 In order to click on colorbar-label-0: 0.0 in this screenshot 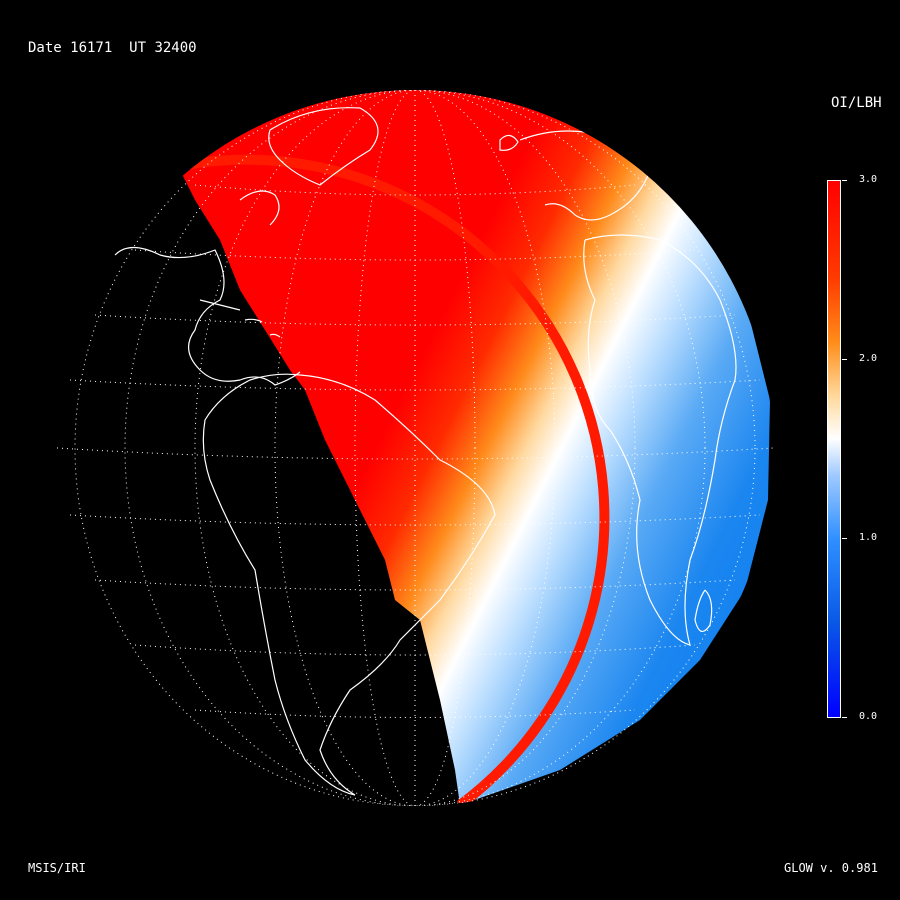, I will do `click(868, 716)`.